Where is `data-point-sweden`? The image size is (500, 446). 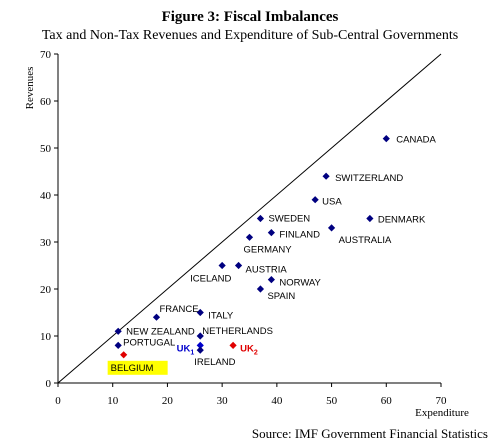
data-point-sweden is located at coordinates (260, 218).